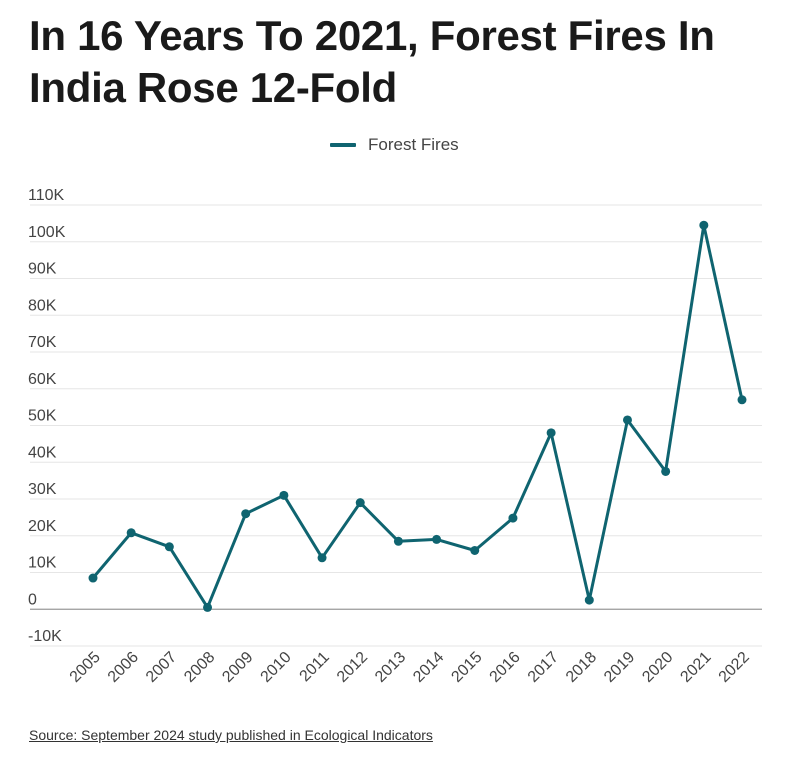 This screenshot has width=785, height=758. What do you see at coordinates (32, 599) in the screenshot?
I see `y-tick-label: 0` at bounding box center [32, 599].